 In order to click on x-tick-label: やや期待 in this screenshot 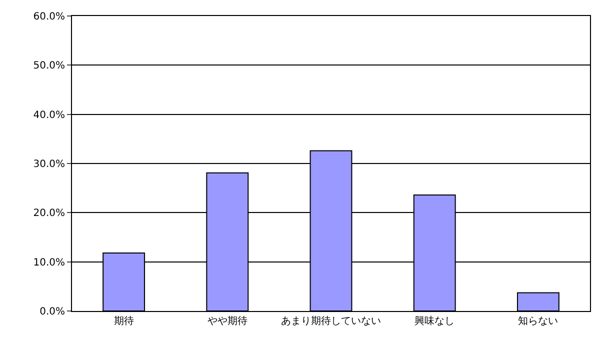, I will do `click(227, 321)`.